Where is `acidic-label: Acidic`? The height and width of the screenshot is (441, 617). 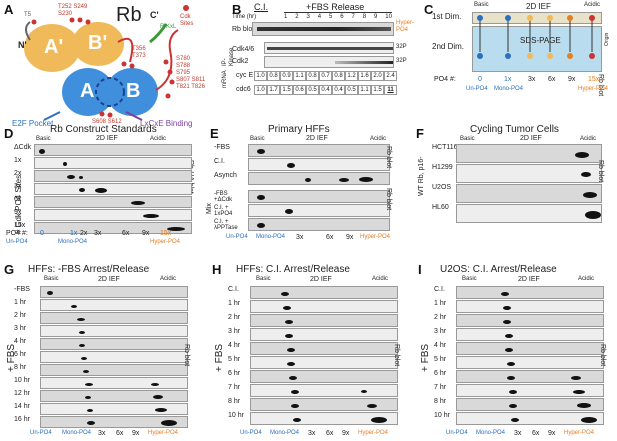
acidic-label: Acidic is located at coordinates (168, 279).